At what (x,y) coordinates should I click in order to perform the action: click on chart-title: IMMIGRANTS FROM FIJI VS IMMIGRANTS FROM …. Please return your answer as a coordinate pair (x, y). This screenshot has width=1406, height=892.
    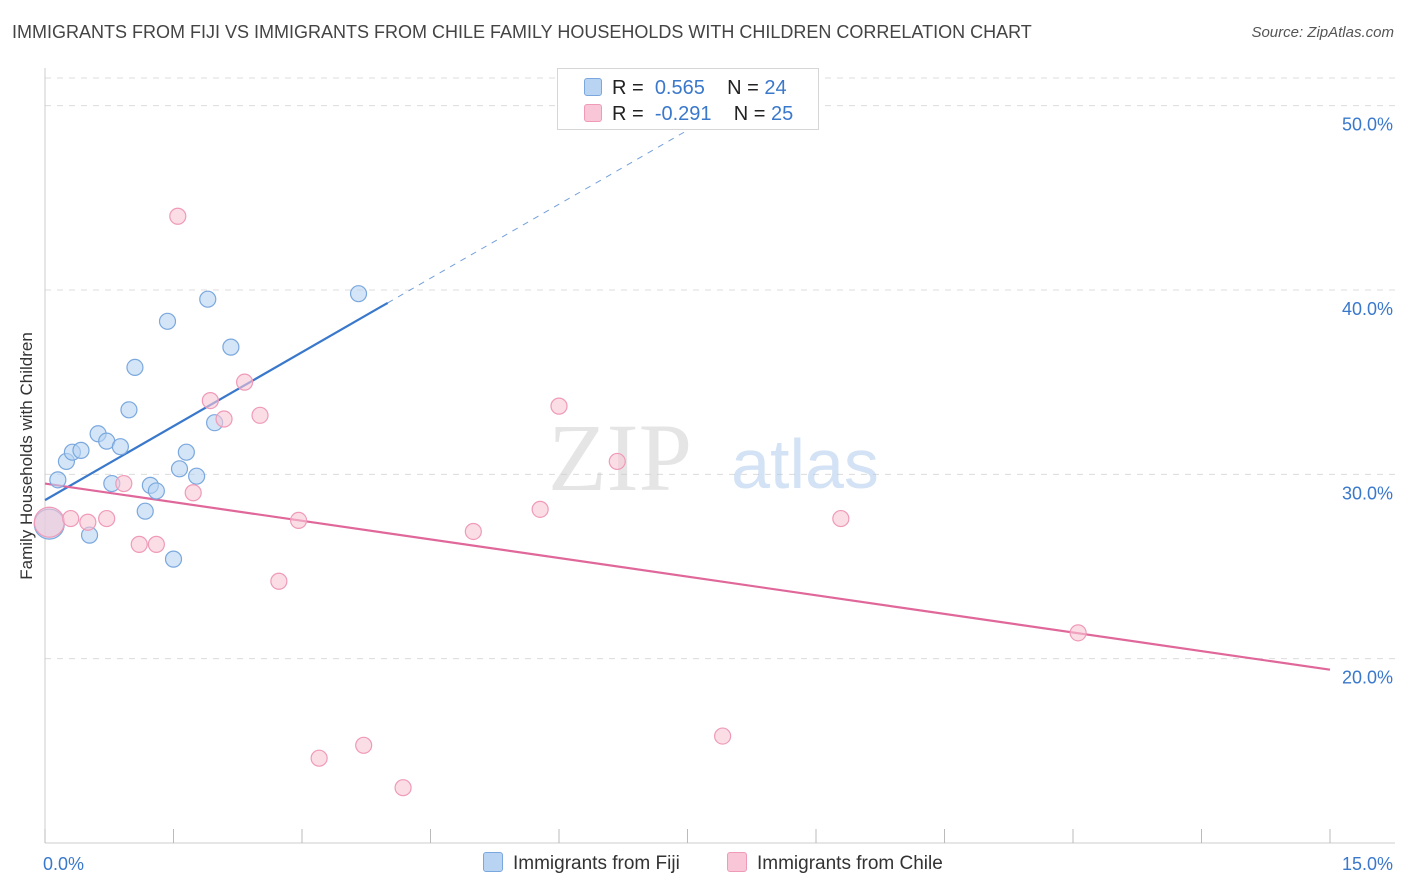
    Looking at the image, I should click on (522, 32).